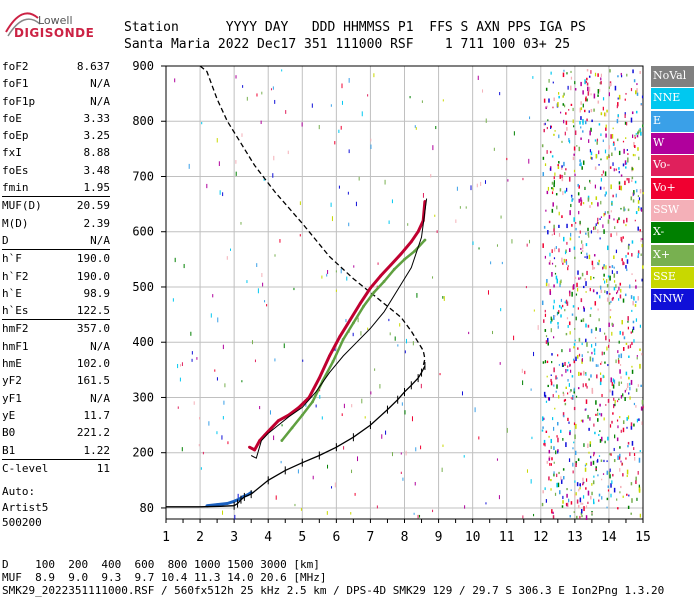 Image resolution: width=700 pixels, height=600 pixels. What do you see at coordinates (56, 118) in the screenshot?
I see `param-row-foe: foE 3.33` at bounding box center [56, 118].